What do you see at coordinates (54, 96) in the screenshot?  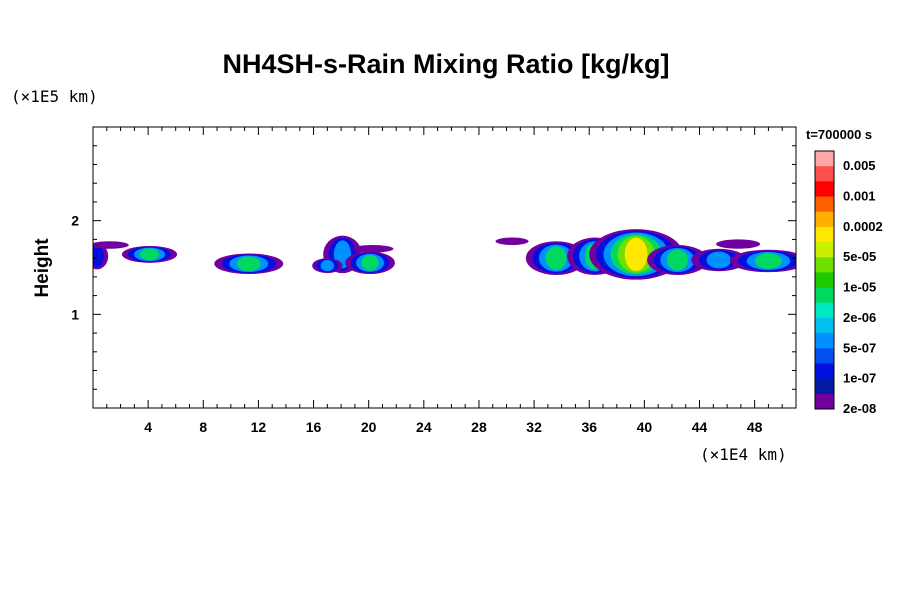 I see `y-unit-label: (×1E5 km)` at bounding box center [54, 96].